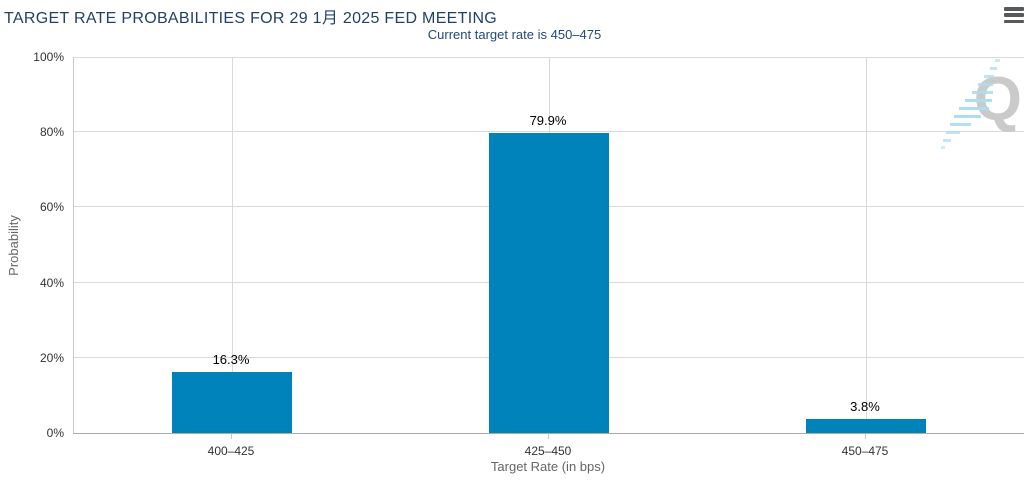 The height and width of the screenshot is (490, 1029). What do you see at coordinates (51, 357) in the screenshot?
I see `y-tick-label: 20%` at bounding box center [51, 357].